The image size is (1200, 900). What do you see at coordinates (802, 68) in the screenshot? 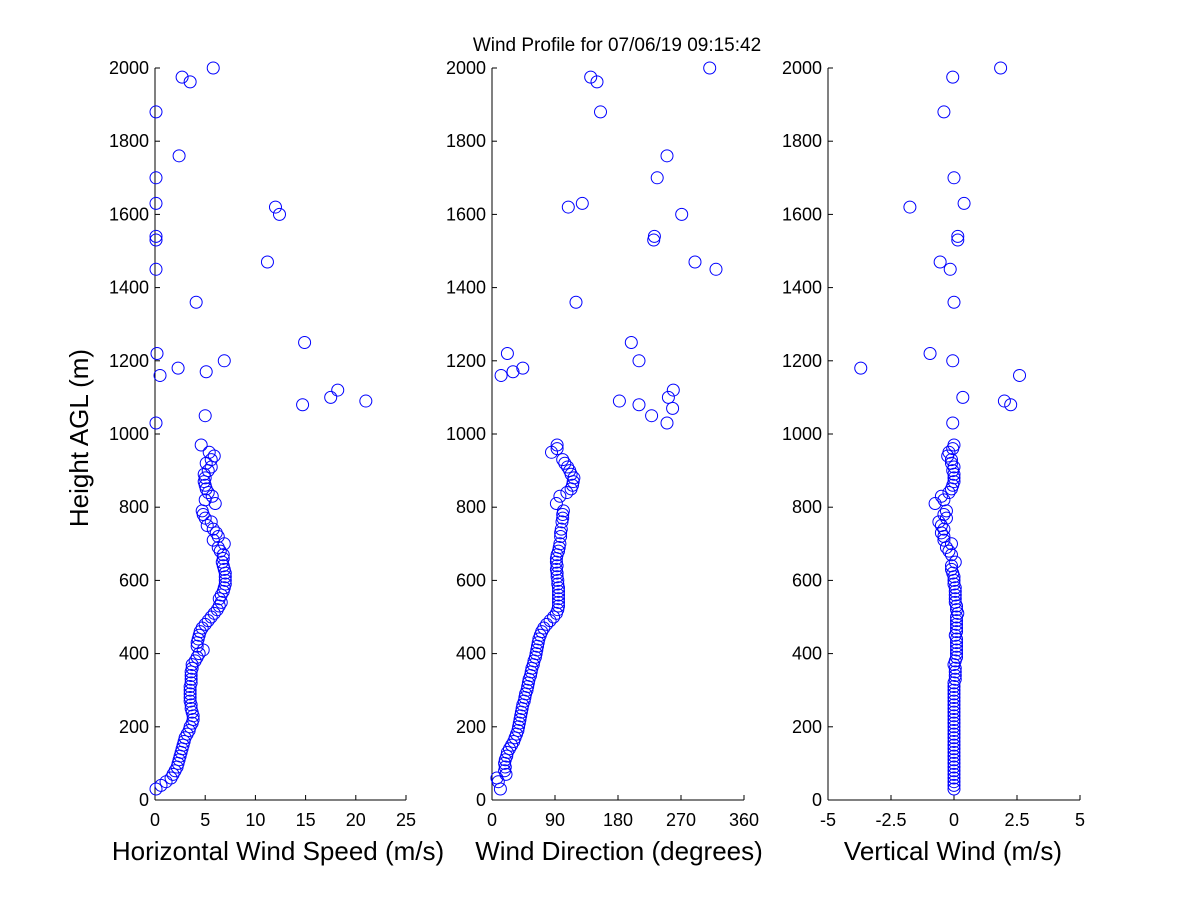
I see `y-tick-label-vertical-wind: 2000` at bounding box center [802, 68].